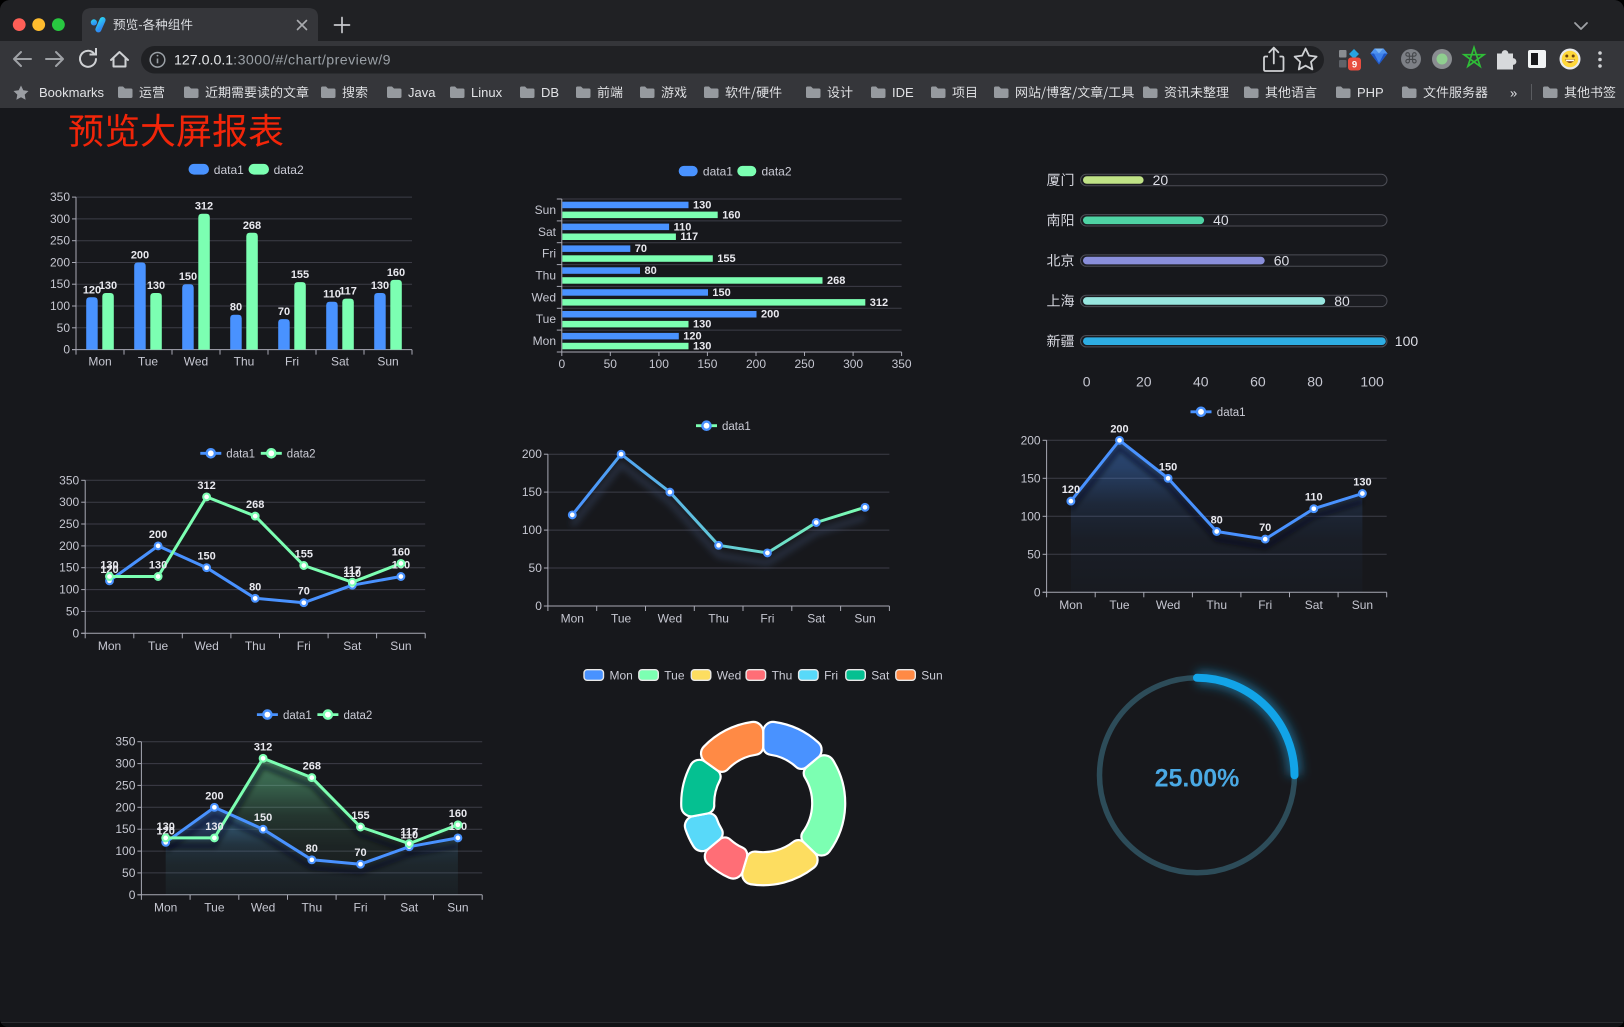 The image size is (1624, 1027). Describe the element at coordinates (72, 92) in the screenshot. I see `svg-text: Bookmarks` at that location.